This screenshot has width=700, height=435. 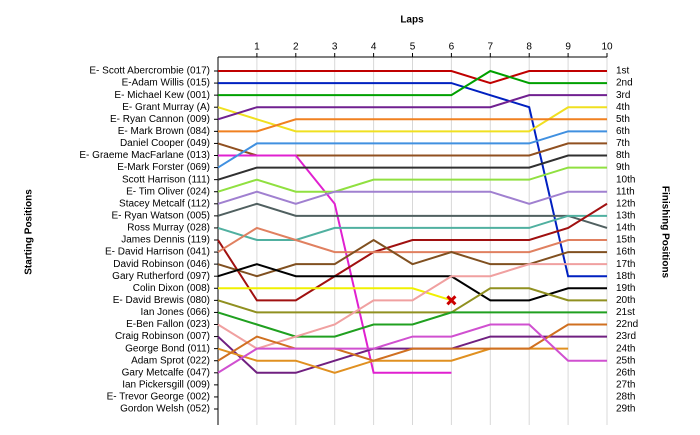 I want to click on finish-label: 8th, so click(x=623, y=155).